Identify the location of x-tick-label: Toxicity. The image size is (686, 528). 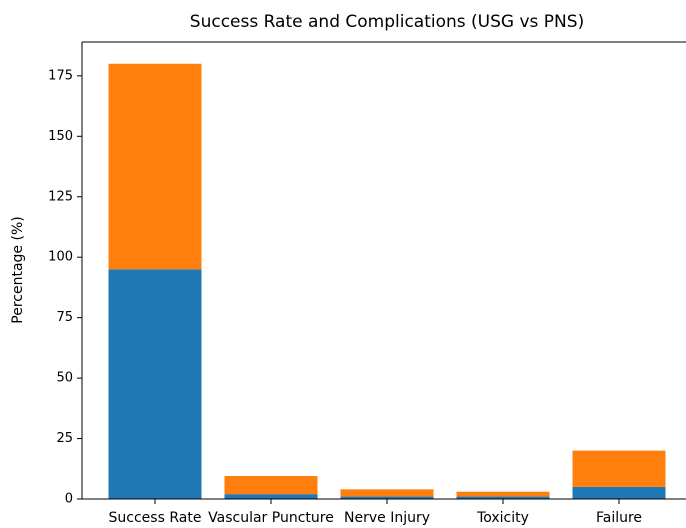
(502, 518).